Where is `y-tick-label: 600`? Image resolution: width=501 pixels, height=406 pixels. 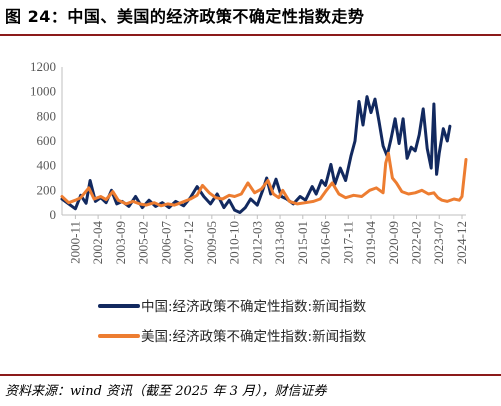
y-tick-label: 600 is located at coordinates (47, 140).